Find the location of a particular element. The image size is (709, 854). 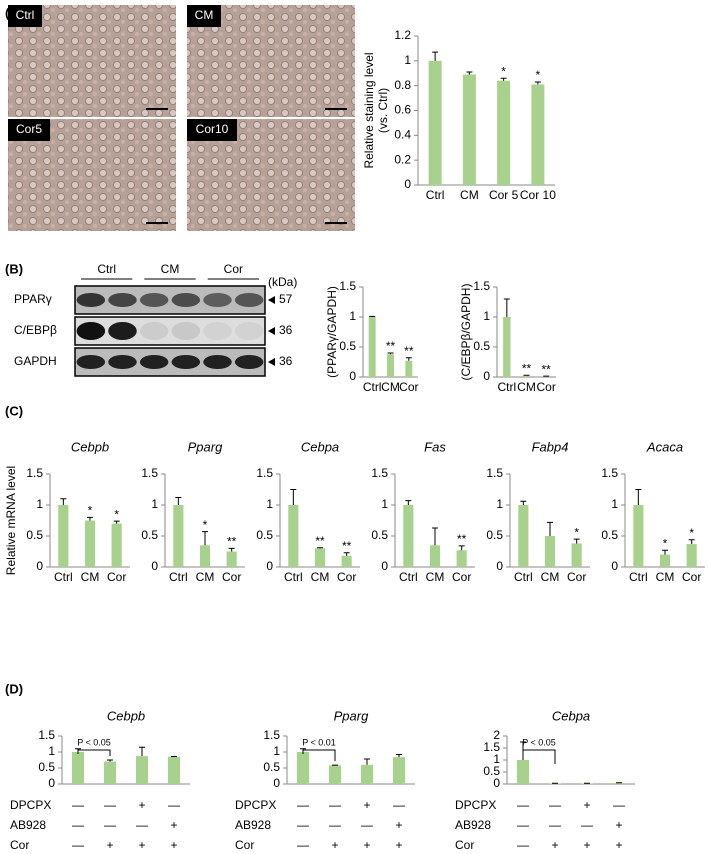

condition-name: AB928 is located at coordinates (253, 825).